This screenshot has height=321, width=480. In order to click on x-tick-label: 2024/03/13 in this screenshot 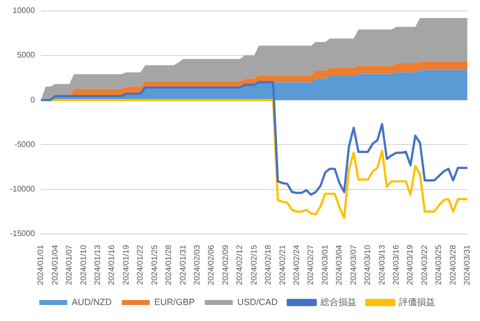, I will do `click(381, 265)`.